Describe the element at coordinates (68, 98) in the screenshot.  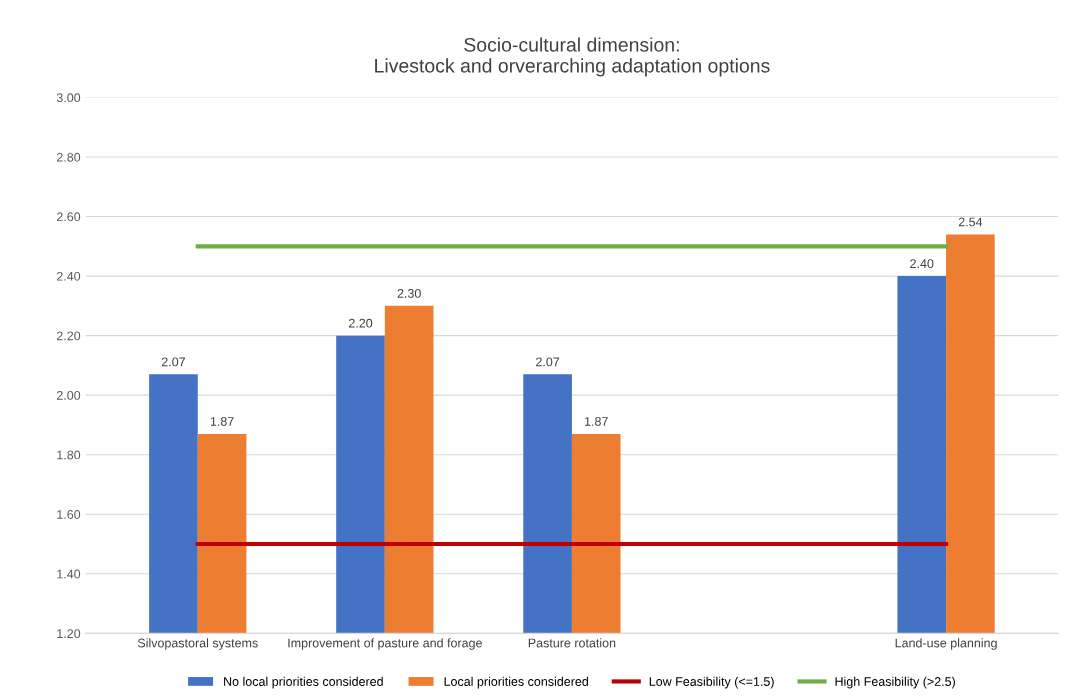
I see `y-tick-label: 3.00` at that location.